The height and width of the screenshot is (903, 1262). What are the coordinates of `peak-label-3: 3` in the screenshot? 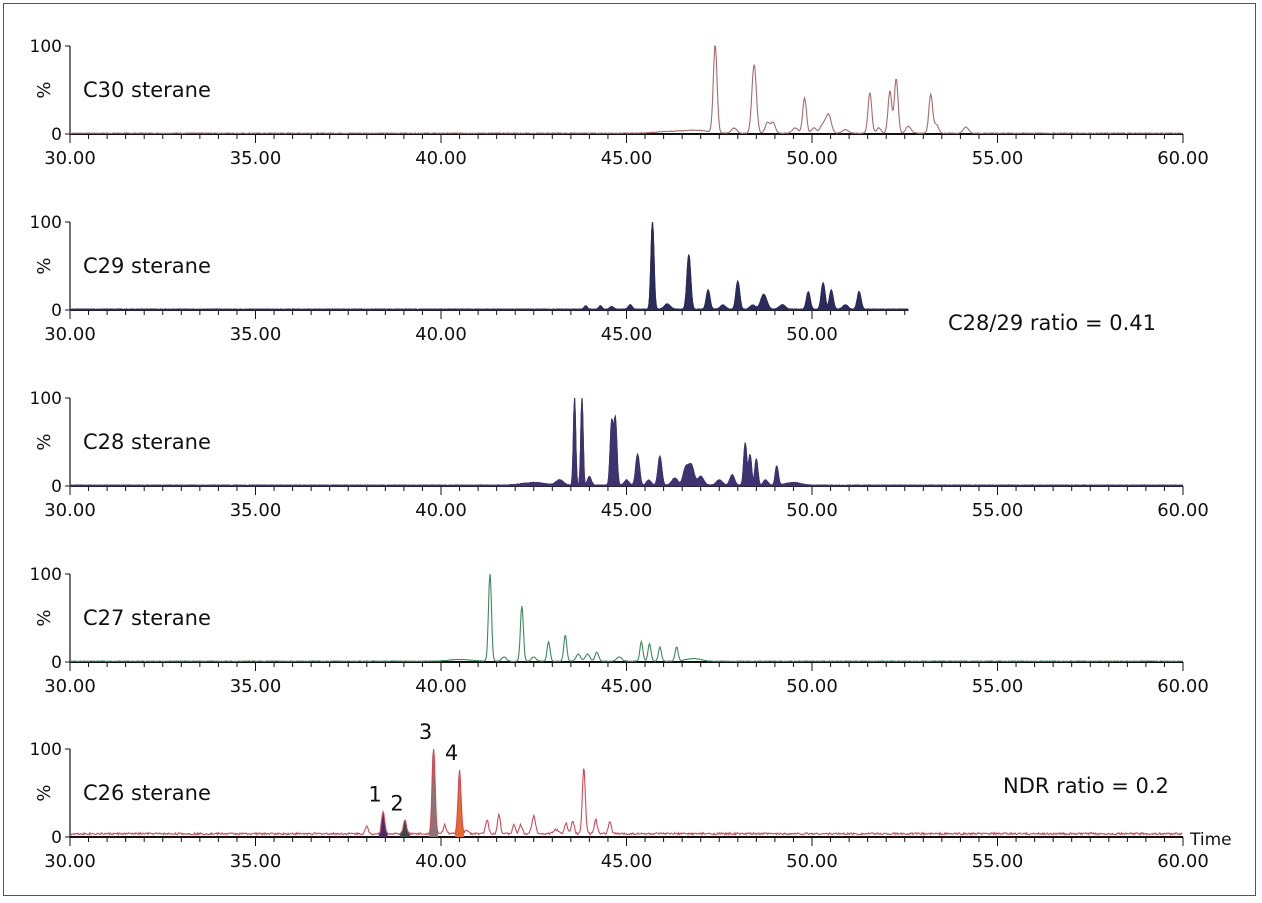 It's located at (425, 732).